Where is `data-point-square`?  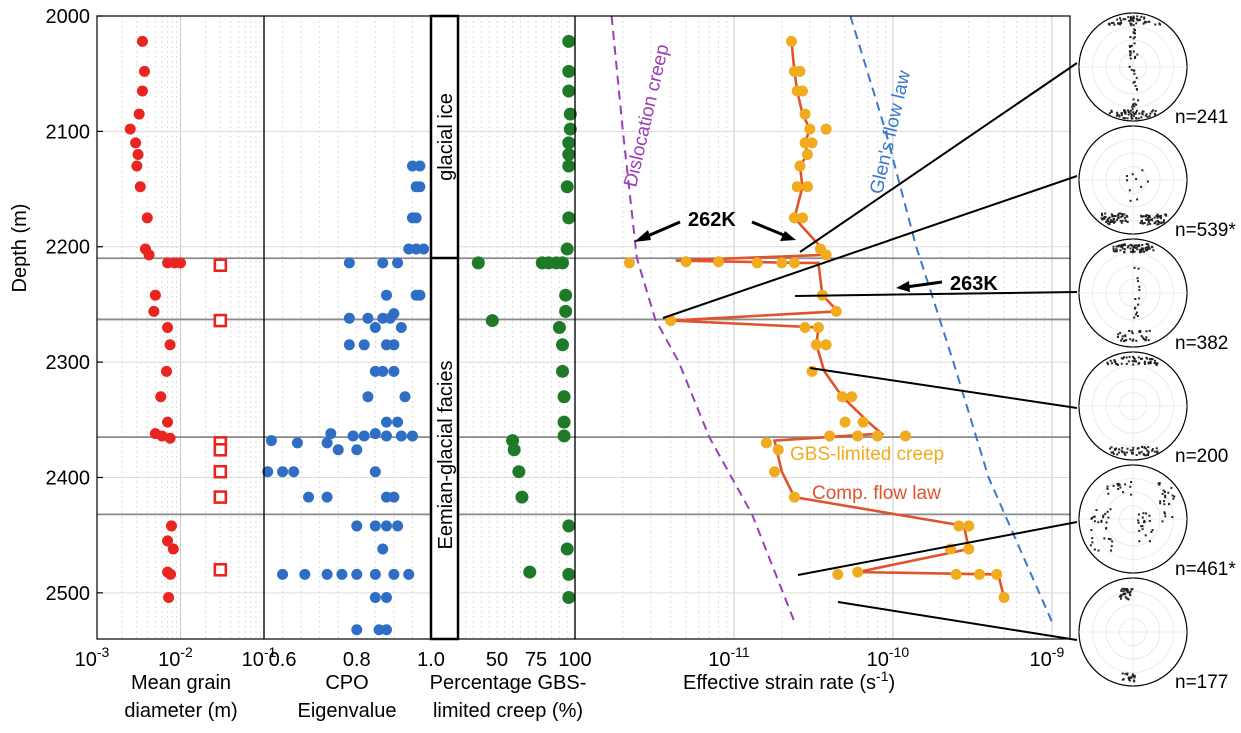
data-point-square is located at coordinates (220, 449).